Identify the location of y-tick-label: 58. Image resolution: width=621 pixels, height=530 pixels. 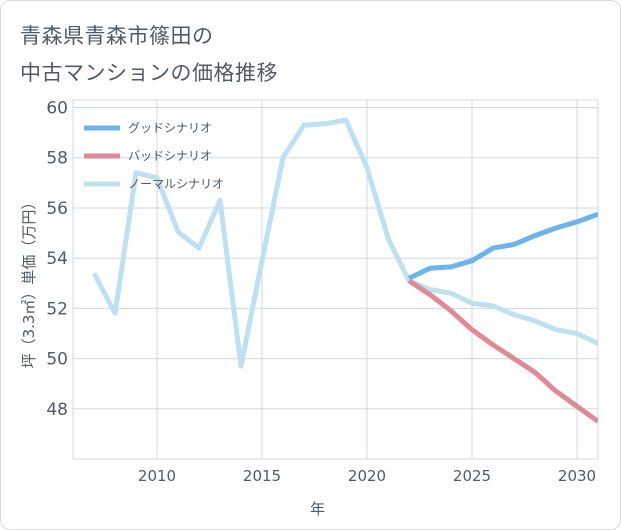
(57, 159).